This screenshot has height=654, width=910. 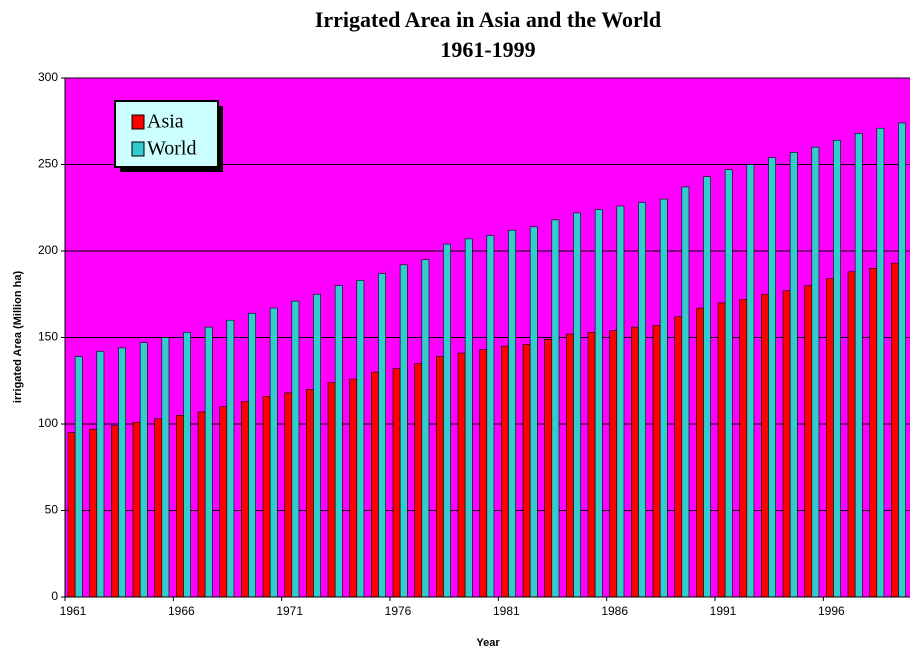 What do you see at coordinates (48, 164) in the screenshot?
I see `y-tick-label: 250` at bounding box center [48, 164].